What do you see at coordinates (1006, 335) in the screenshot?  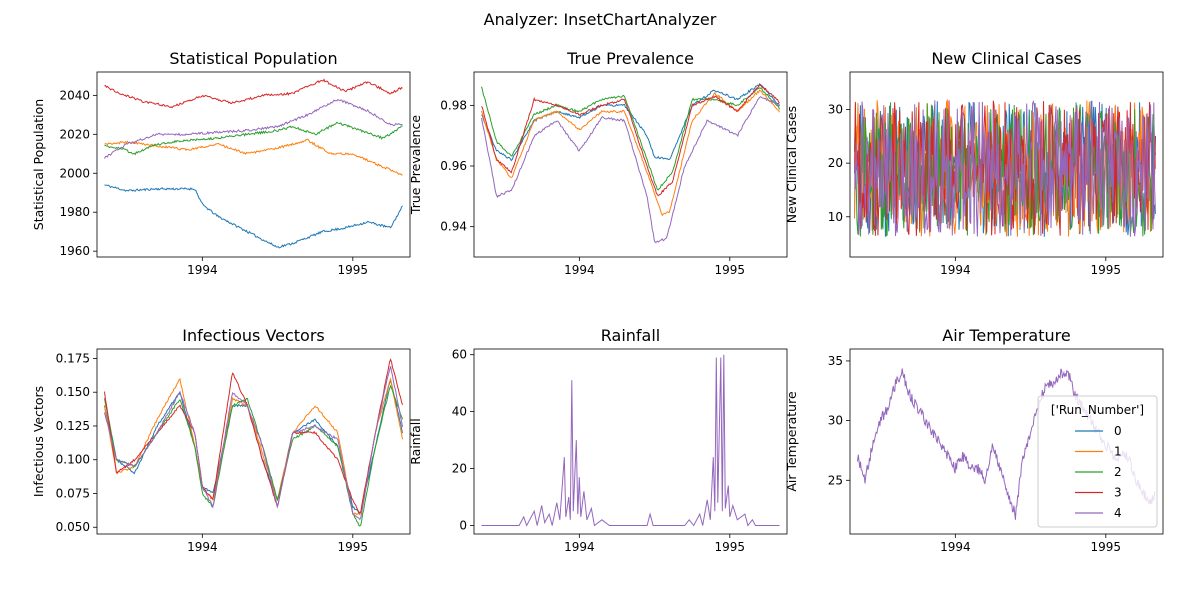 I see `panel-title: Air Temperature` at bounding box center [1006, 335].